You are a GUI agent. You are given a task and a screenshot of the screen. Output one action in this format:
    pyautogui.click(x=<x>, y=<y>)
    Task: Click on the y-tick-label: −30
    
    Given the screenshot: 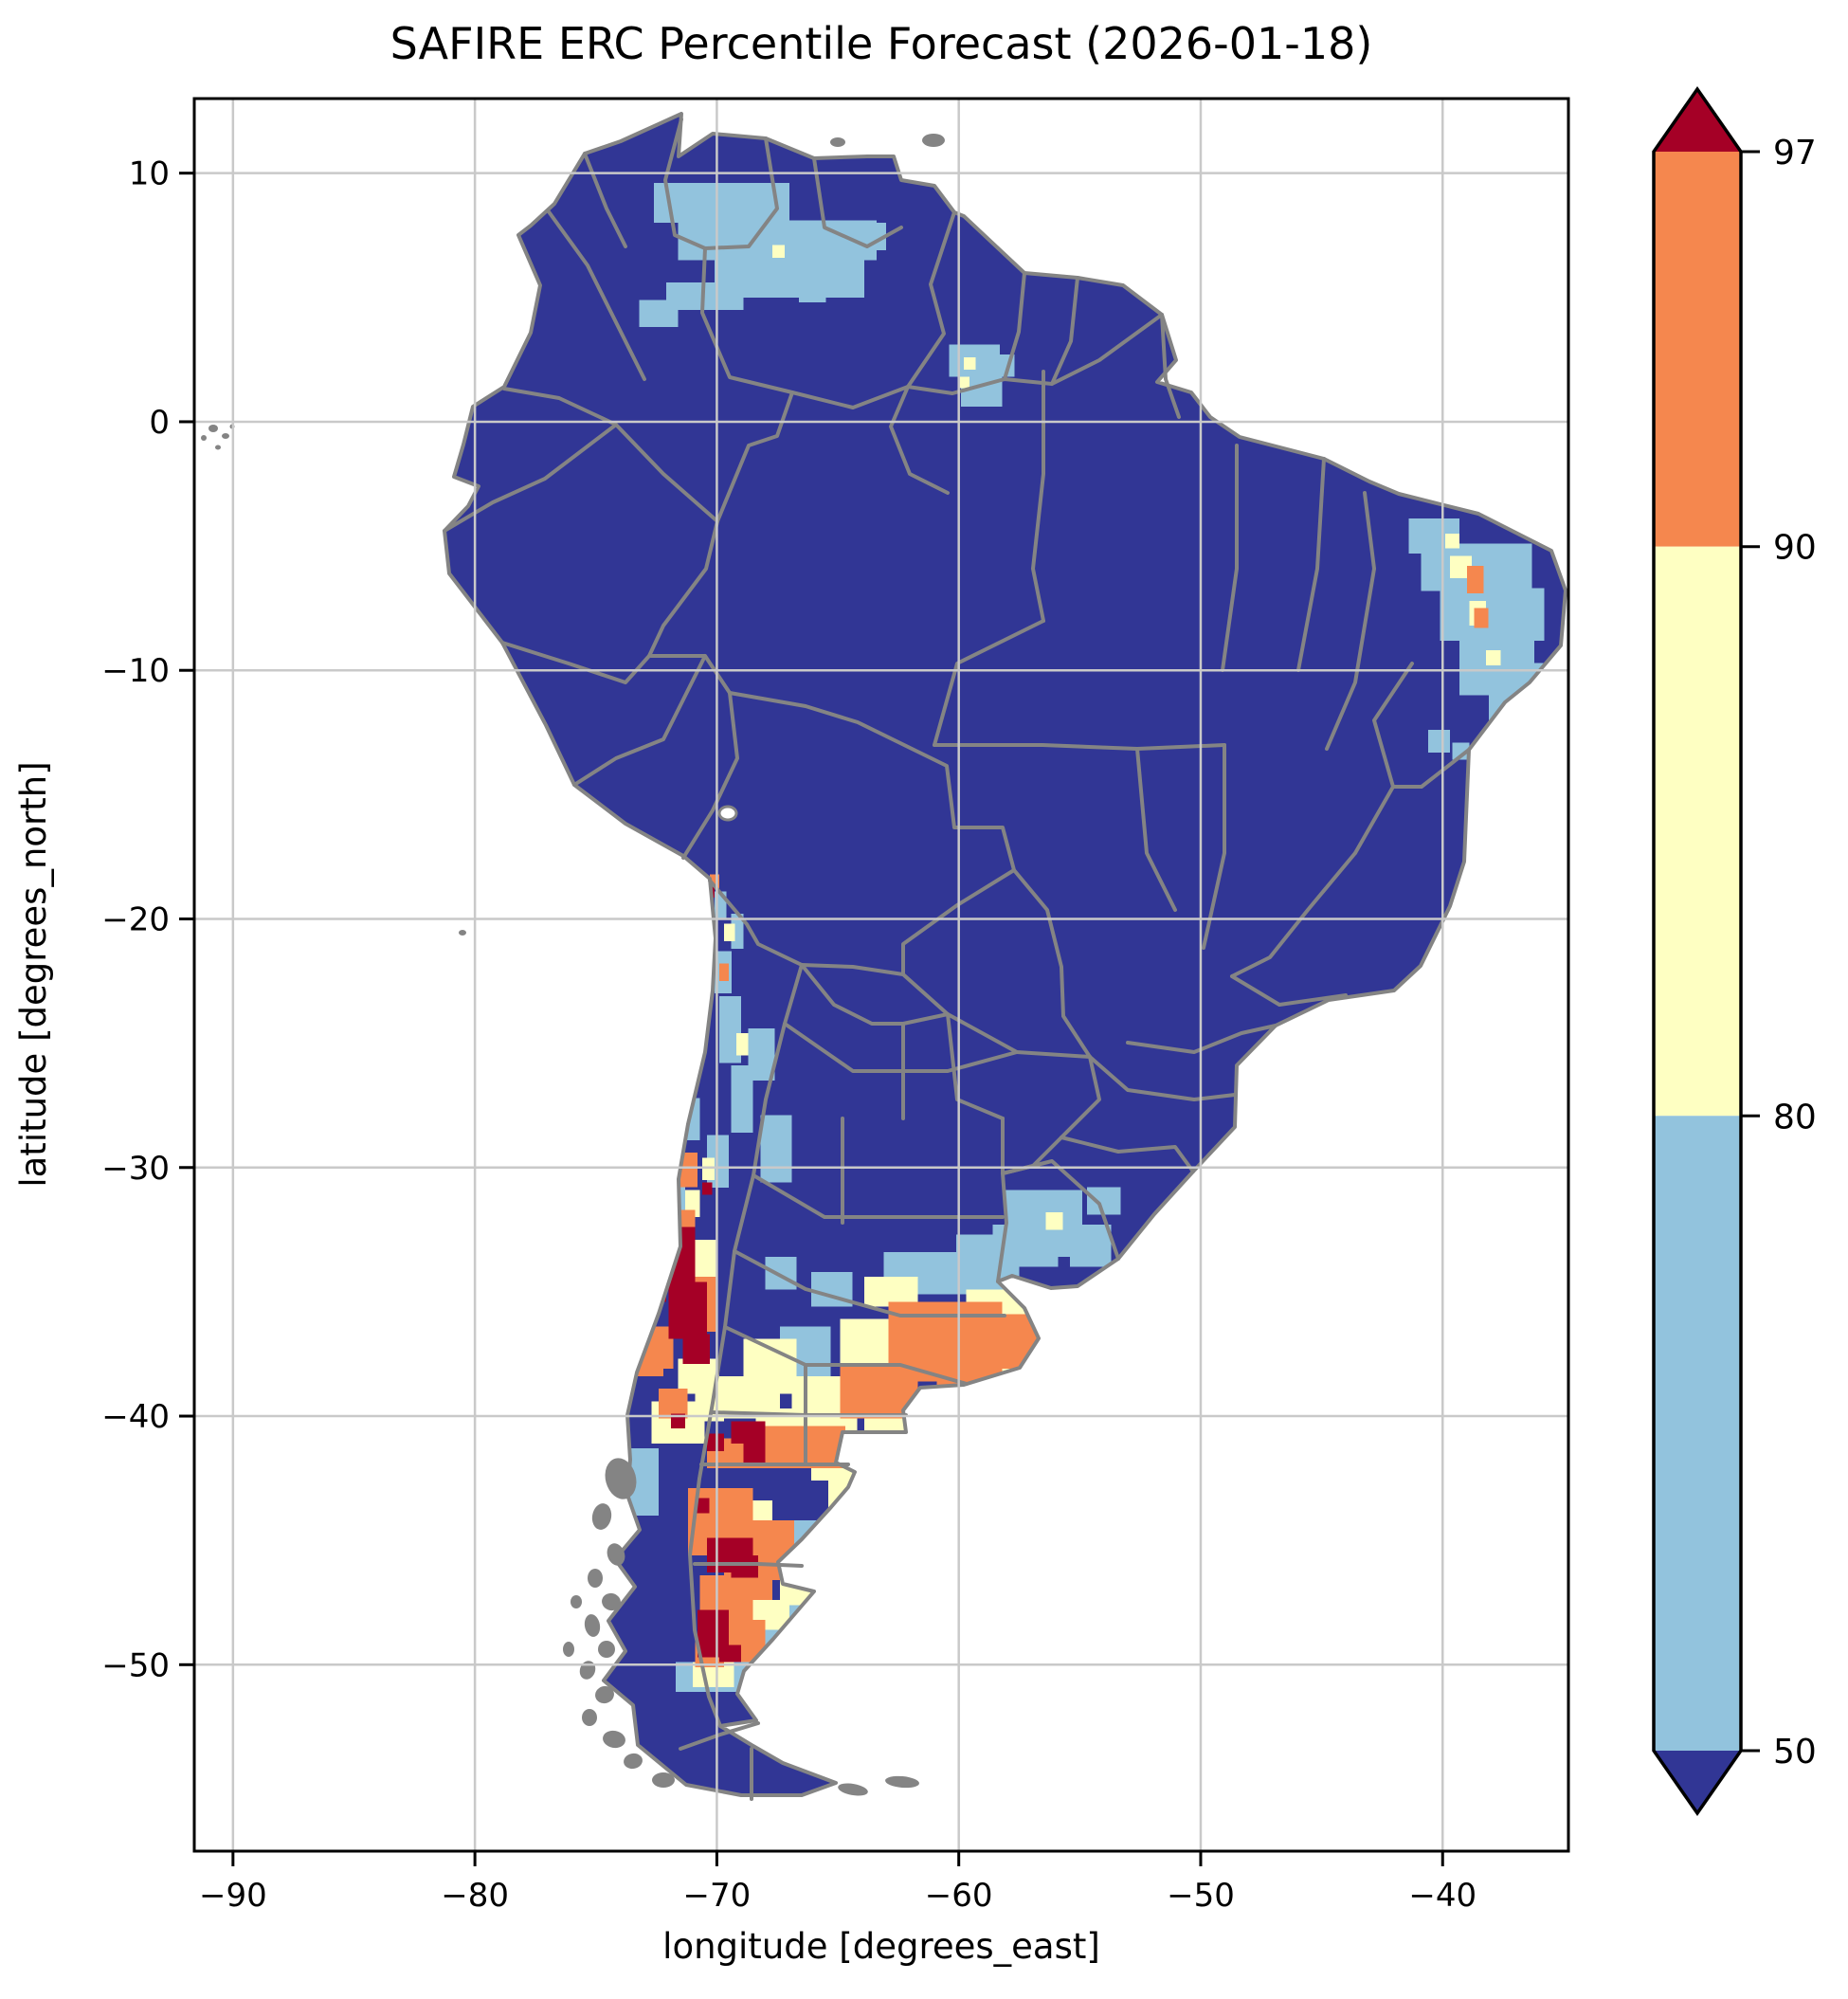 What is the action you would take?
    pyautogui.click(x=136, y=1169)
    